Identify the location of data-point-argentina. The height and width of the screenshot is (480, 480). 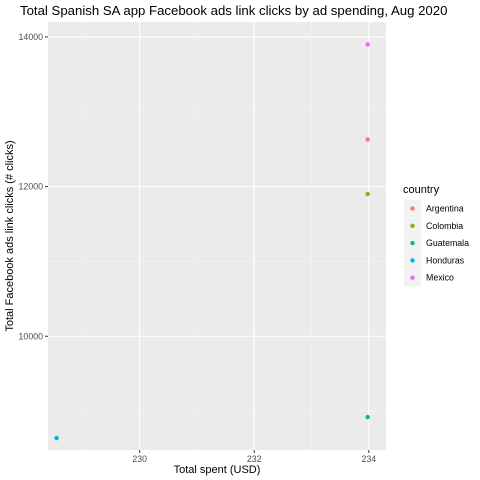
(367, 139).